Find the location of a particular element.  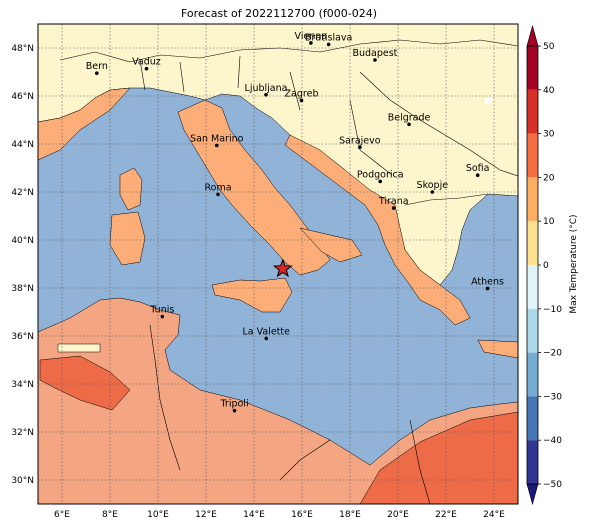

colorbar-tick-label: 20 is located at coordinates (549, 178).